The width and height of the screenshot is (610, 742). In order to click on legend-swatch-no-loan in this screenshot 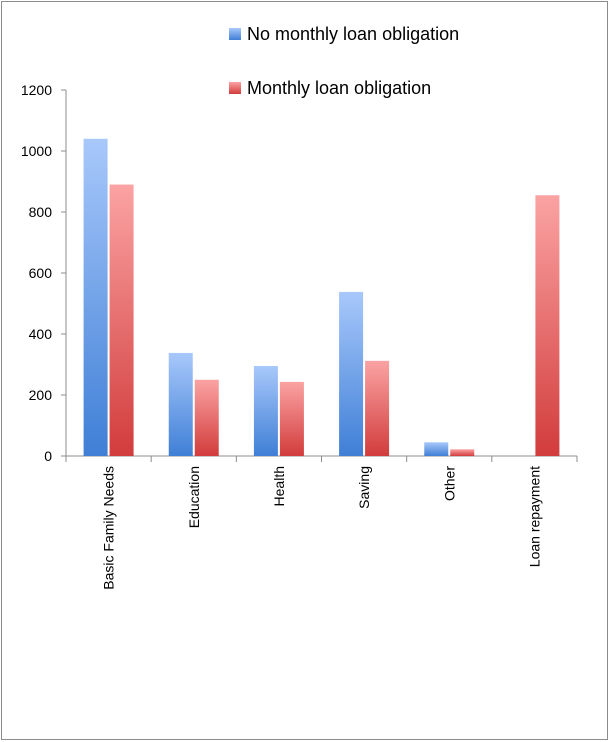, I will do `click(235, 34)`.